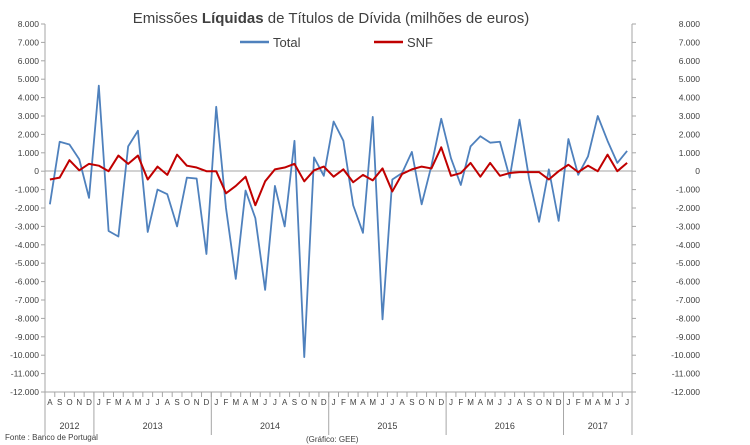 The height and width of the screenshot is (445, 750). I want to click on y-tick-label-right: 2.000, so click(690, 134).